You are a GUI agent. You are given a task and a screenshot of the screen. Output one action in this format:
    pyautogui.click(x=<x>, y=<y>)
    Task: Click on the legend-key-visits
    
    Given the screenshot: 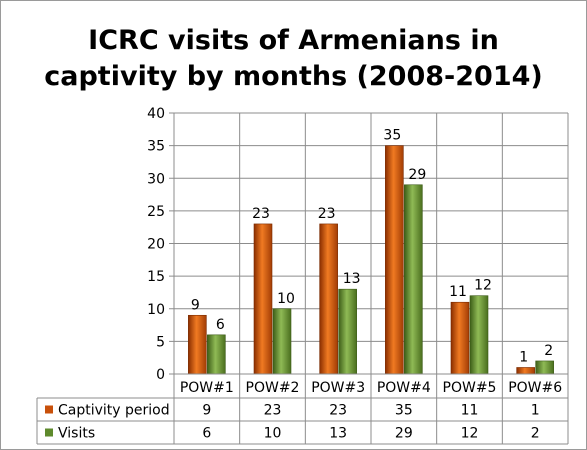 What is the action you would take?
    pyautogui.click(x=49, y=432)
    